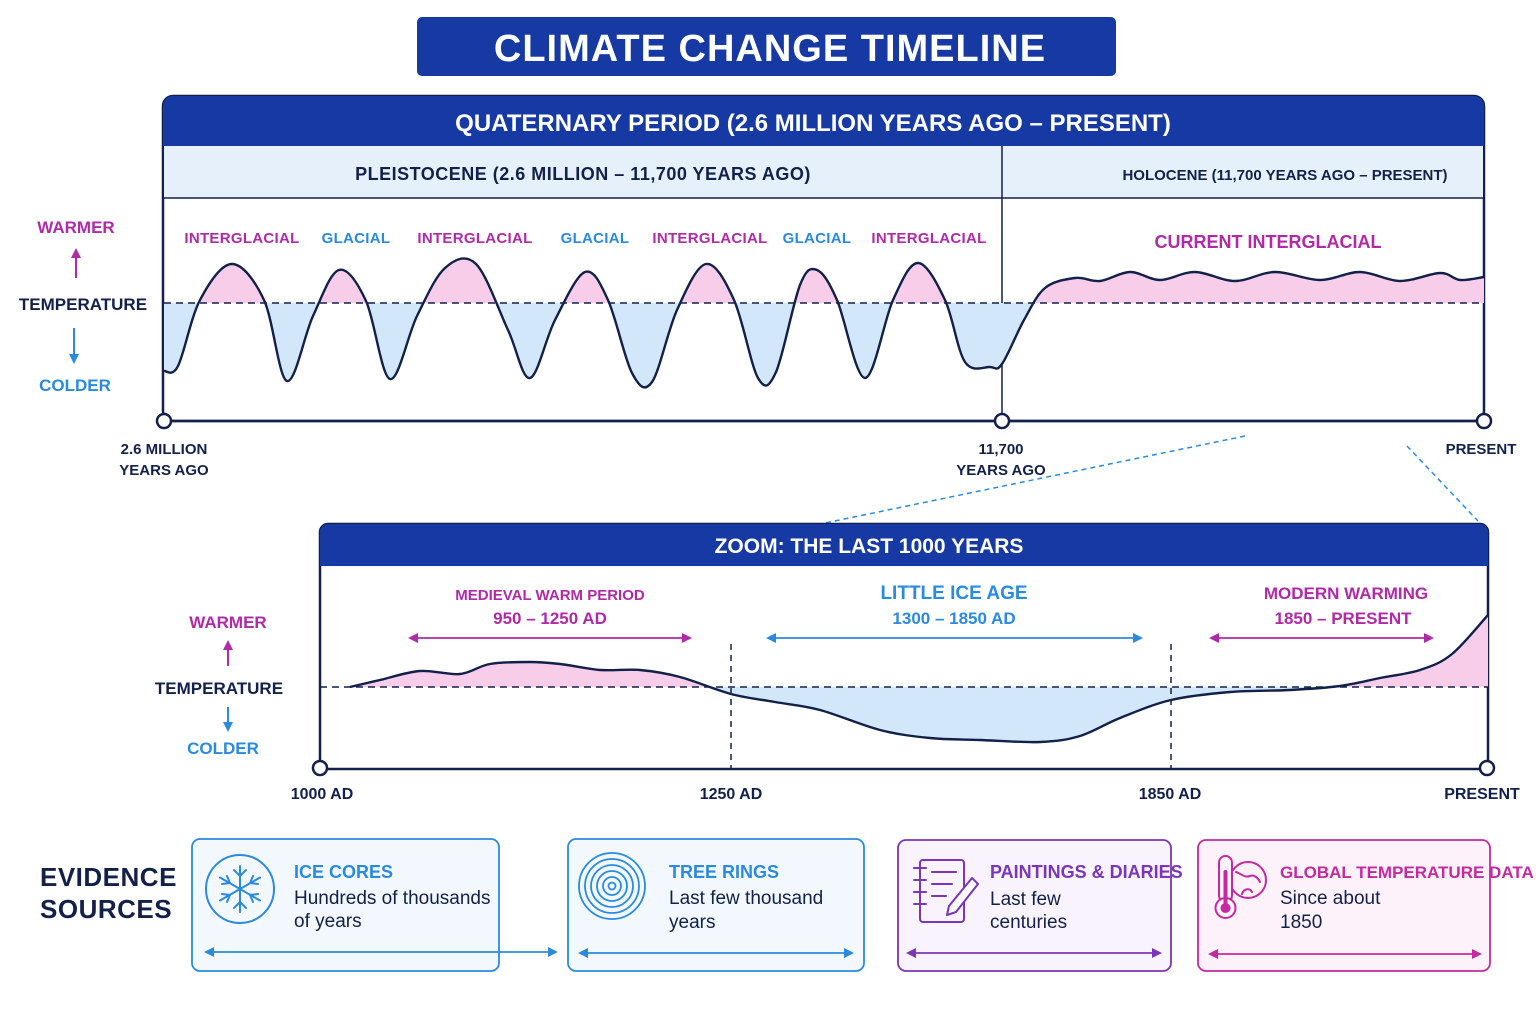 The height and width of the screenshot is (1024, 1536). Describe the element at coordinates (953, 593) in the screenshot. I see `period-name: LITTLE ICE AGE` at that location.